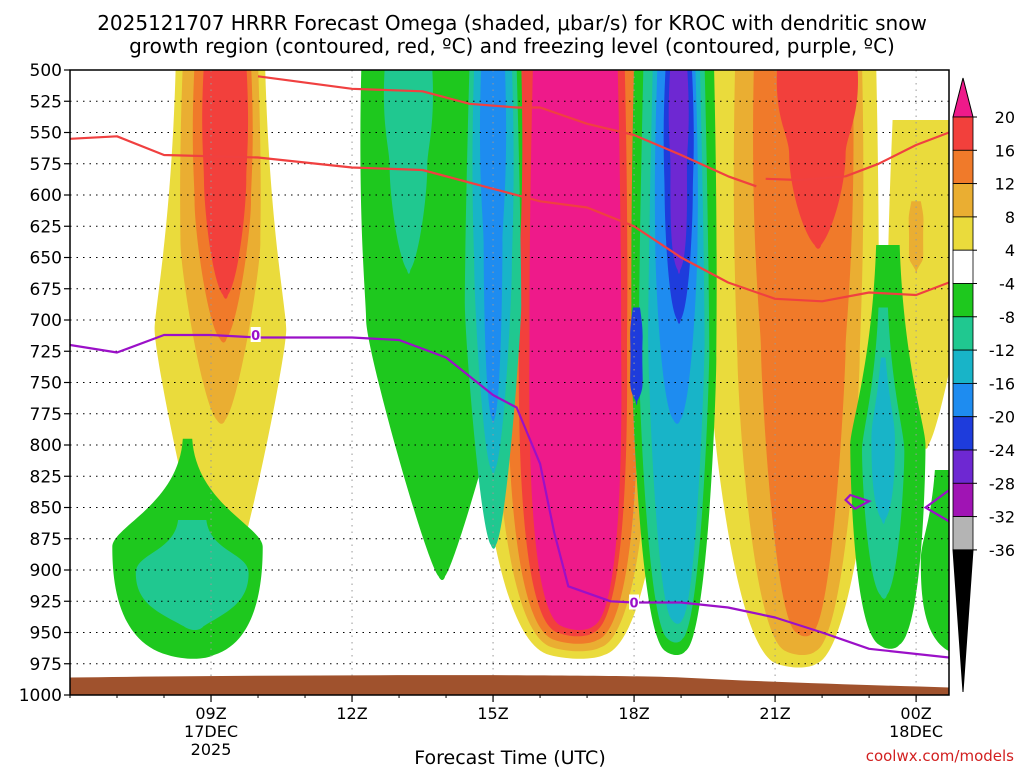  What do you see at coordinates (1007, 284) in the screenshot?
I see `colorbar-label: -4` at bounding box center [1007, 284].